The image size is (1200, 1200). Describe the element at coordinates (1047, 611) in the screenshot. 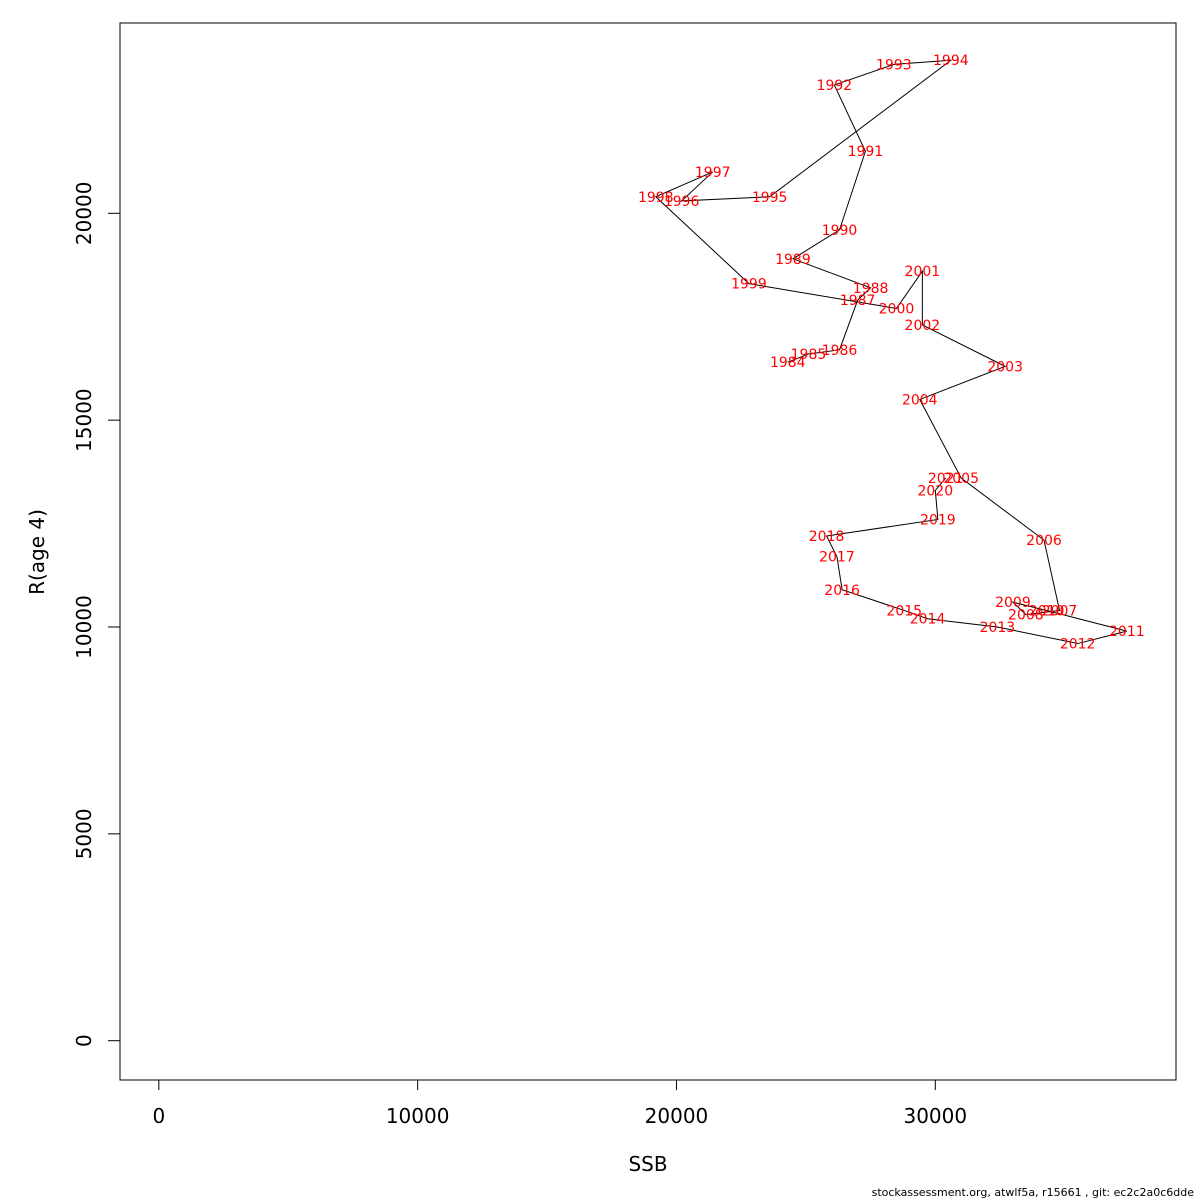

I see `year-label-2010: 2010` at that location.